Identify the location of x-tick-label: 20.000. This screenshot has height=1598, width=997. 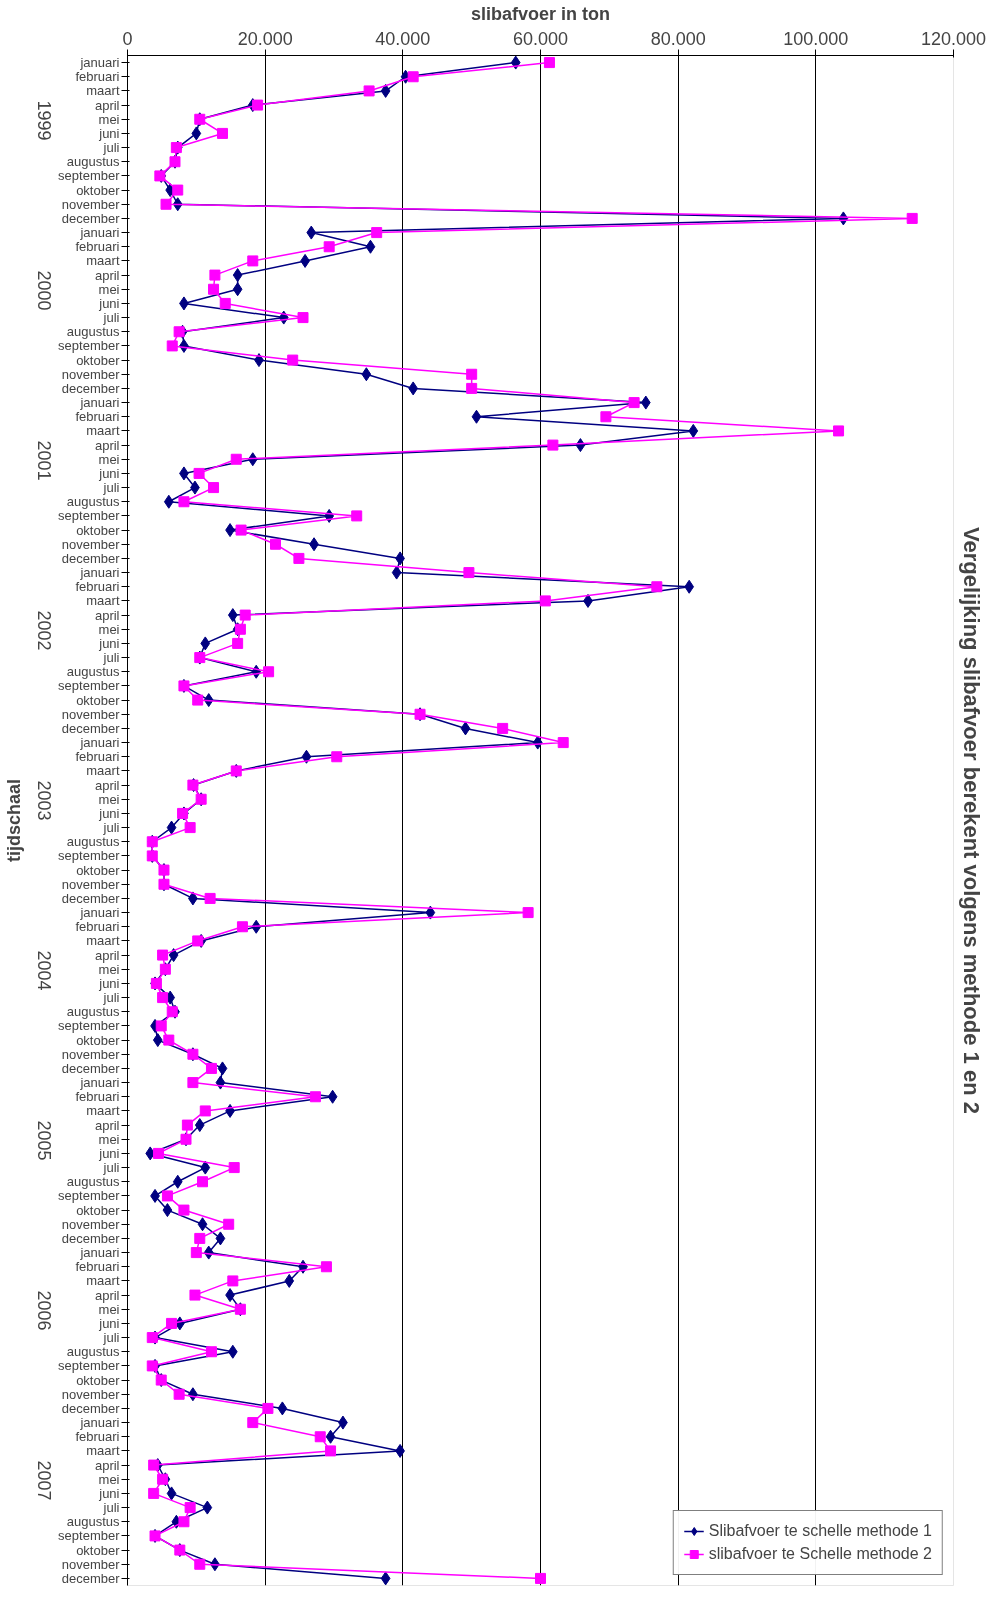
(265, 38).